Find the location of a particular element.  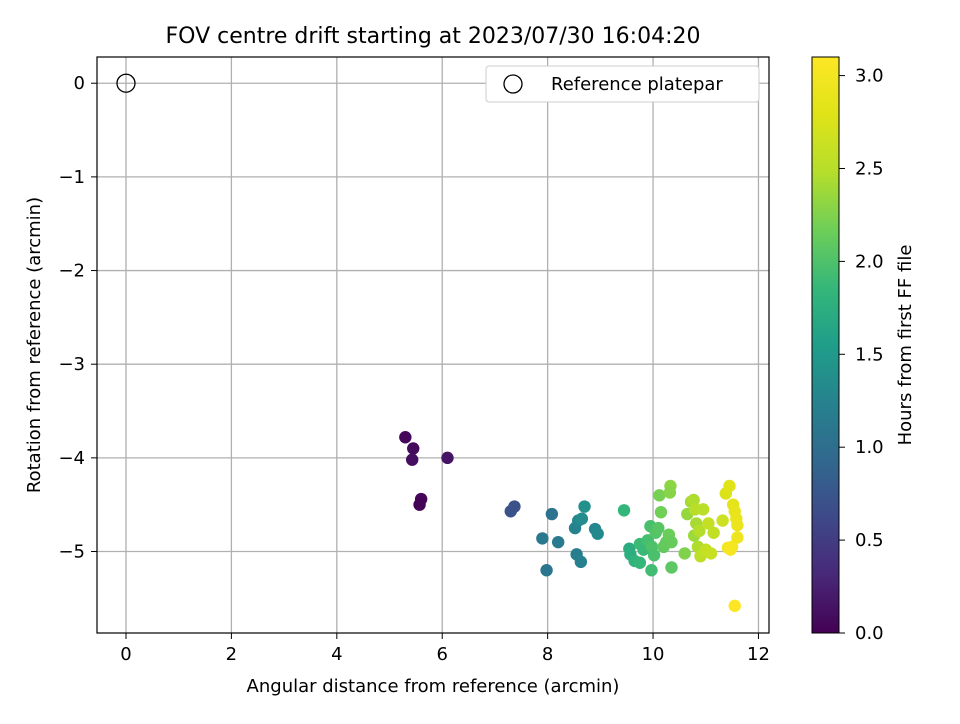

colorbar-tick-label: 3.0 is located at coordinates (869, 76).